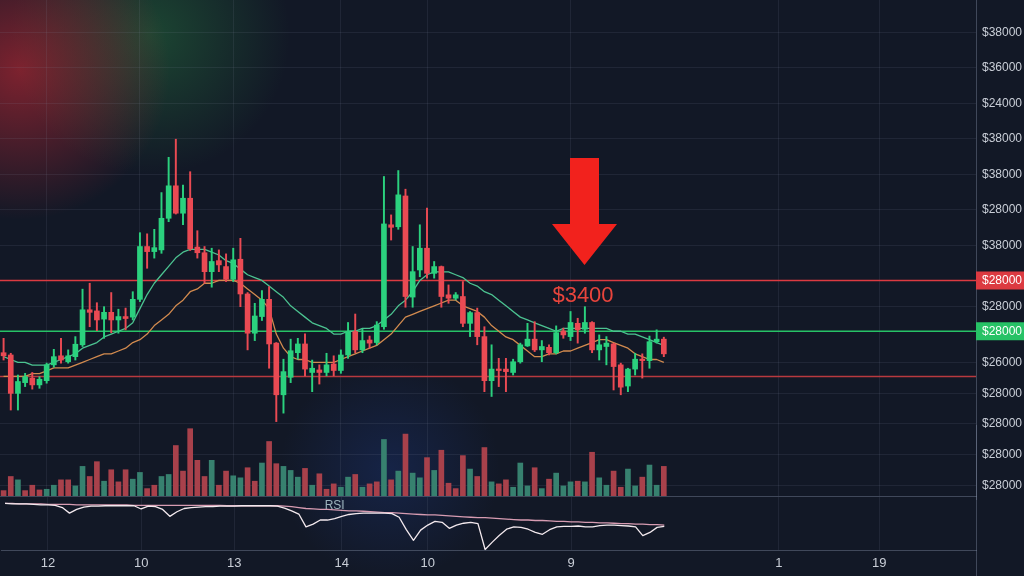  What do you see at coordinates (642, 366) in the screenshot?
I see `candlestick` at bounding box center [642, 366].